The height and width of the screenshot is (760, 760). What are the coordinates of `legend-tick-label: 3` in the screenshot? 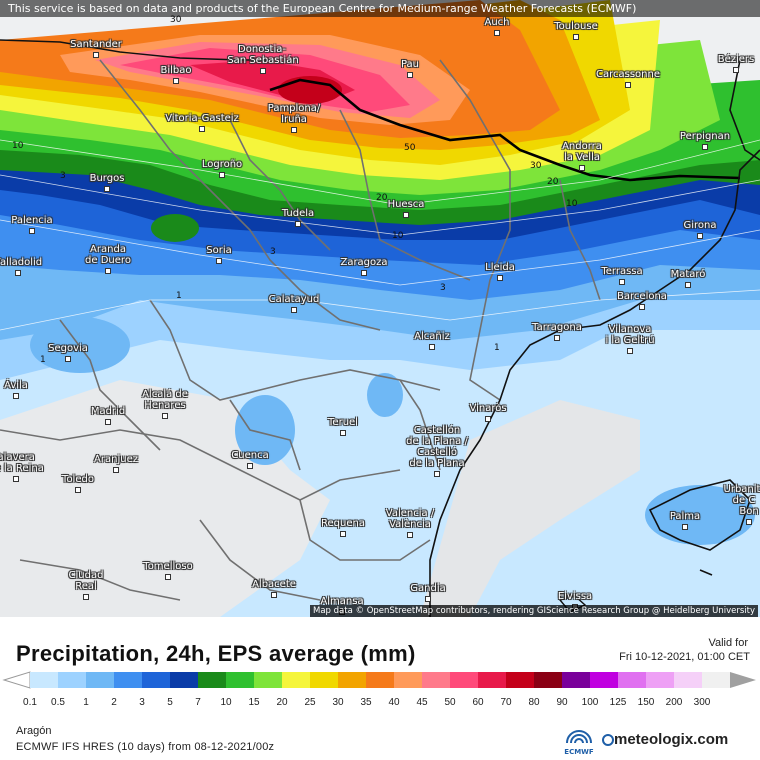 It's located at (142, 702).